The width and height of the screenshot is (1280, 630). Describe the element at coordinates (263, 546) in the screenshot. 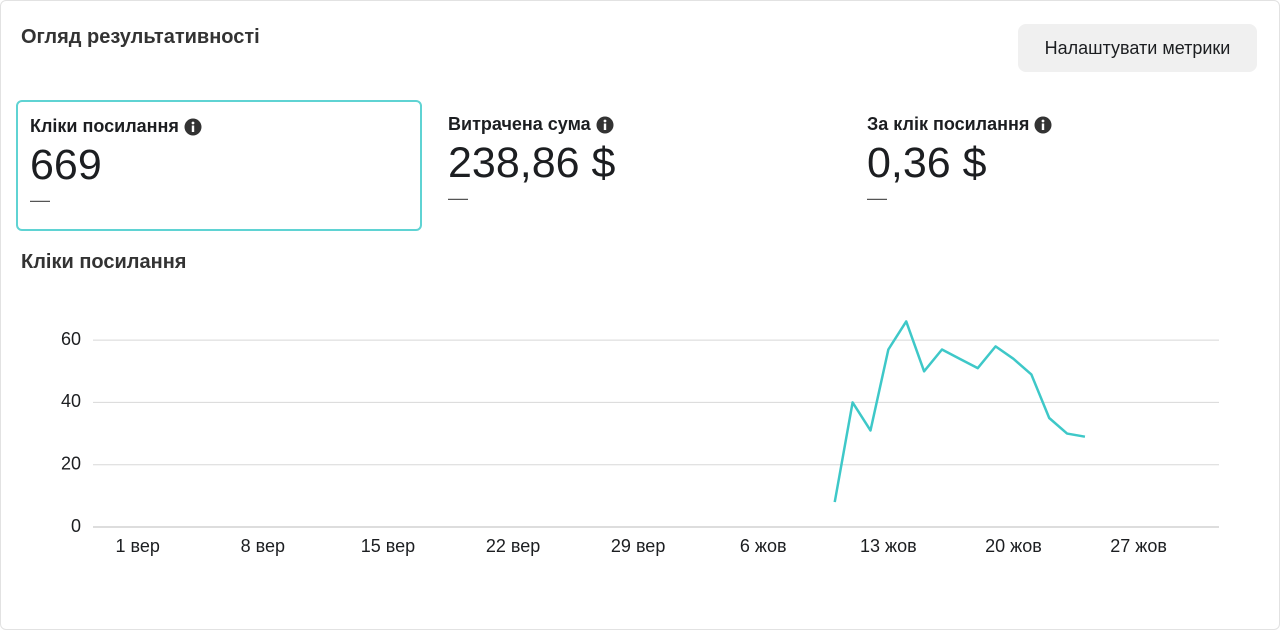

I see `x-tick-label: 8 вер` at that location.